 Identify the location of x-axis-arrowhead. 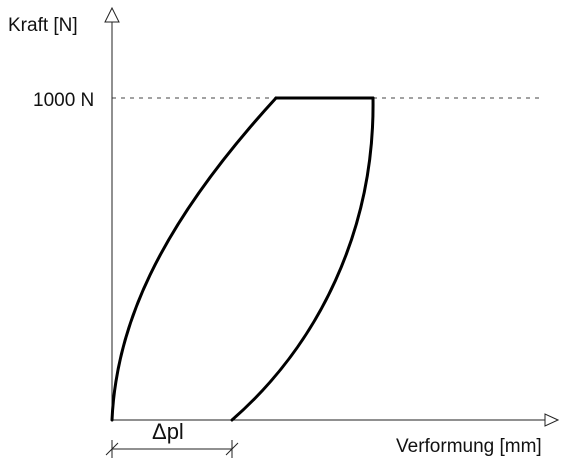
(552, 420).